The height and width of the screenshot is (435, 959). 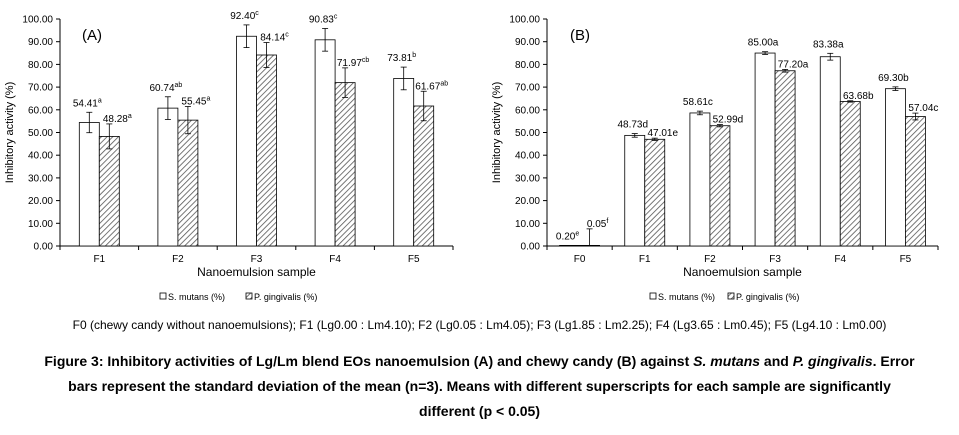 I want to click on s-mutans-value-label: 60.74ab, so click(x=165, y=88).